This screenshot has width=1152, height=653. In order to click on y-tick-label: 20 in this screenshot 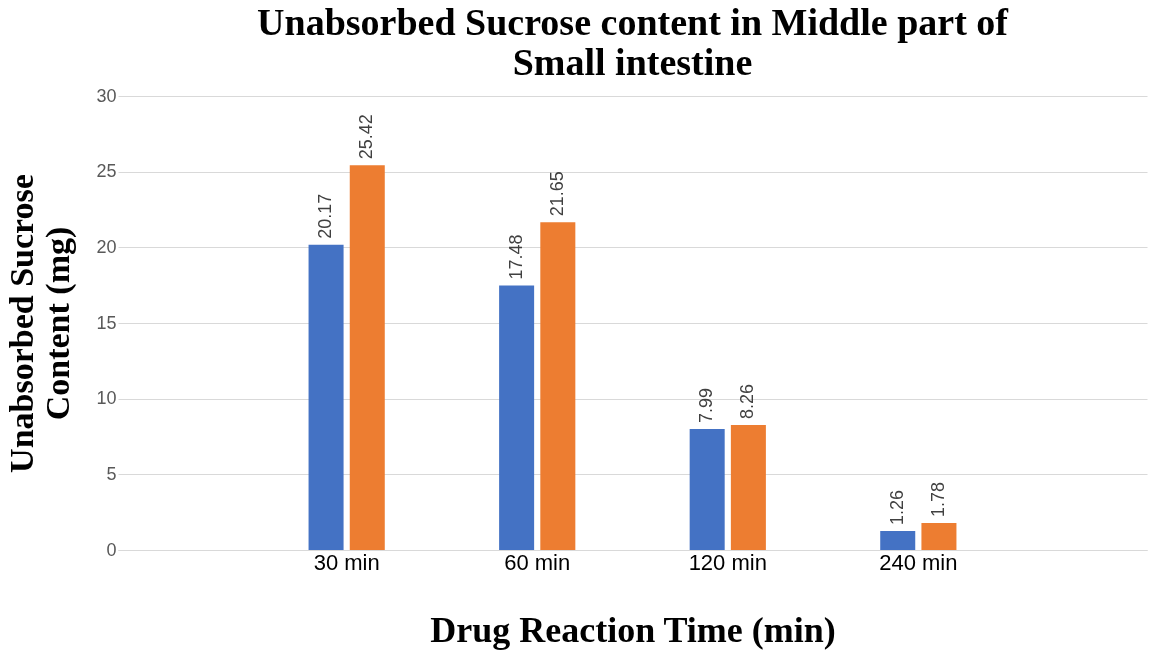, I will do `click(106, 246)`.